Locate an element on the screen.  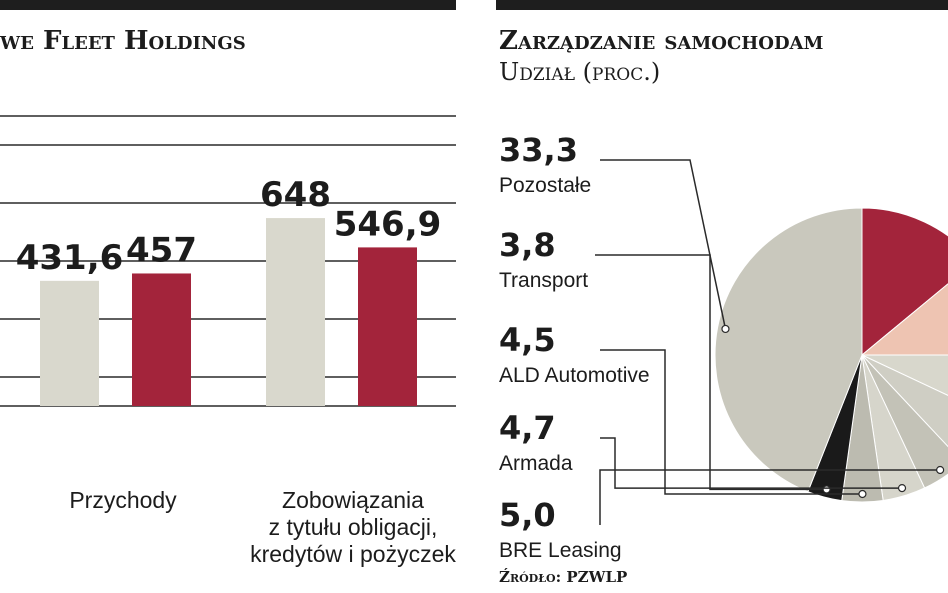
bar-chart-bars is located at coordinates (228, 312).